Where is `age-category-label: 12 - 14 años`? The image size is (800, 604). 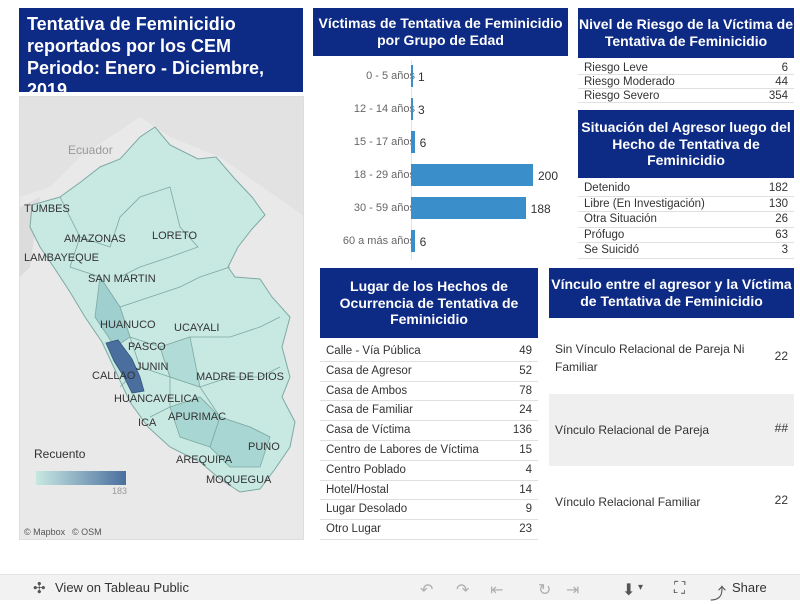
age-category-label: 12 - 14 años is located at coordinates (384, 109).